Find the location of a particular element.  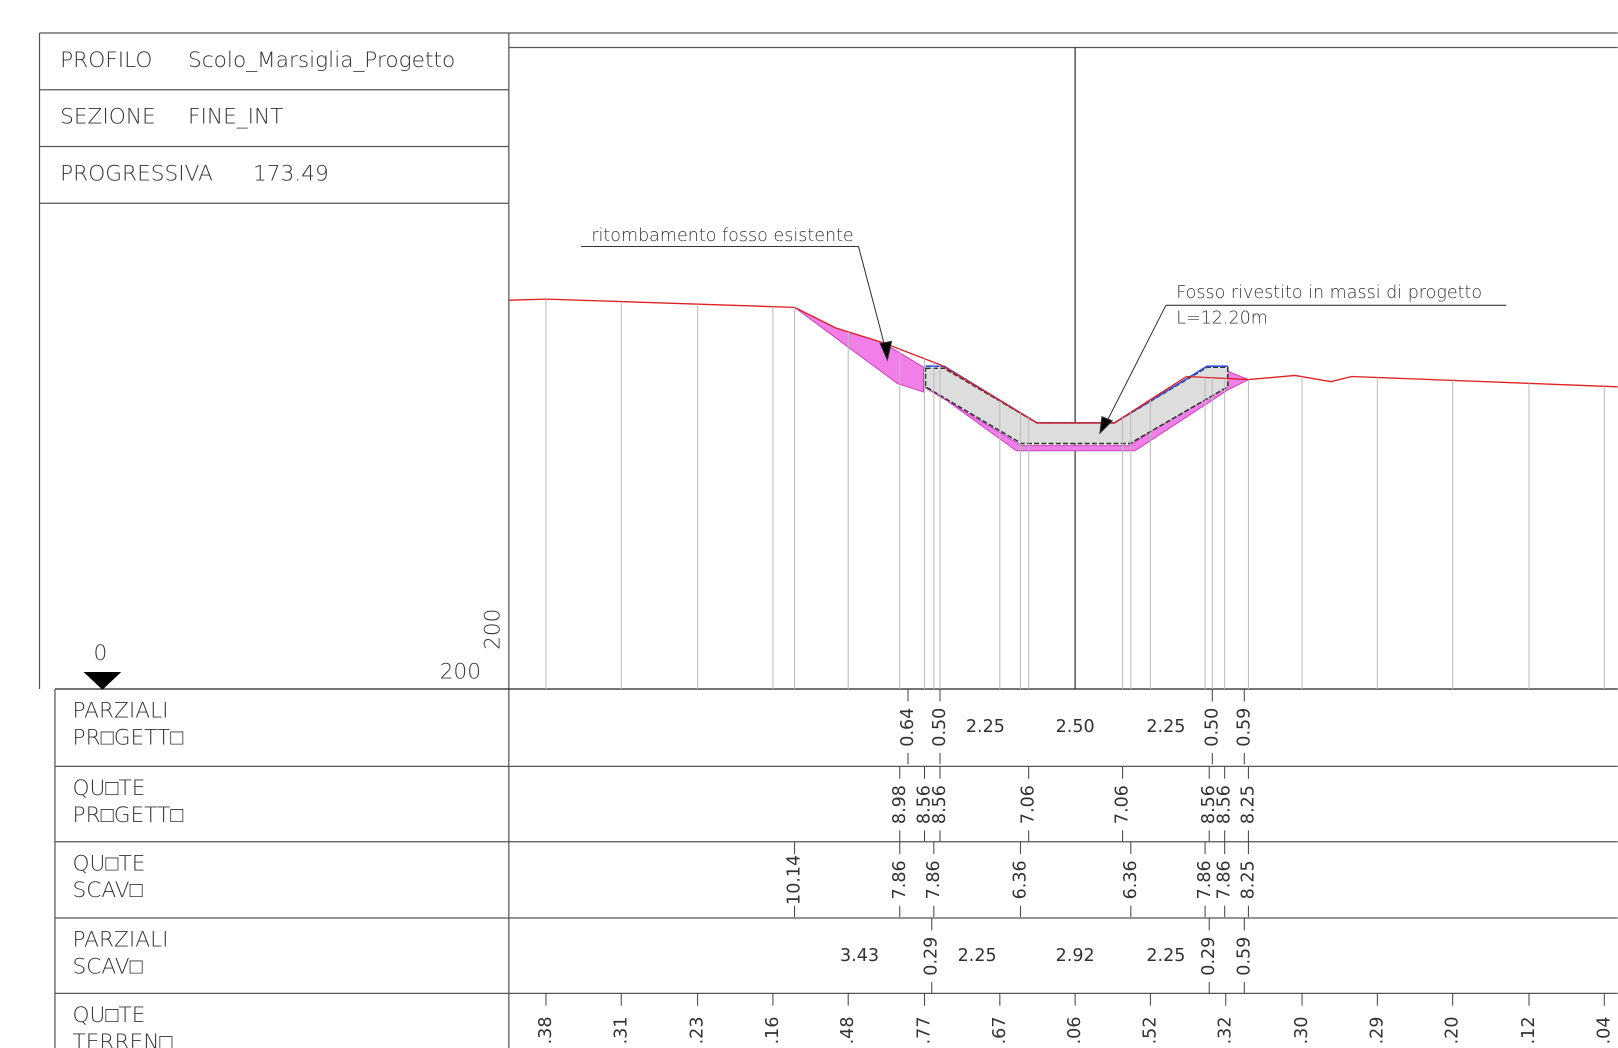

row-value: .20 is located at coordinates (1453, 1031).